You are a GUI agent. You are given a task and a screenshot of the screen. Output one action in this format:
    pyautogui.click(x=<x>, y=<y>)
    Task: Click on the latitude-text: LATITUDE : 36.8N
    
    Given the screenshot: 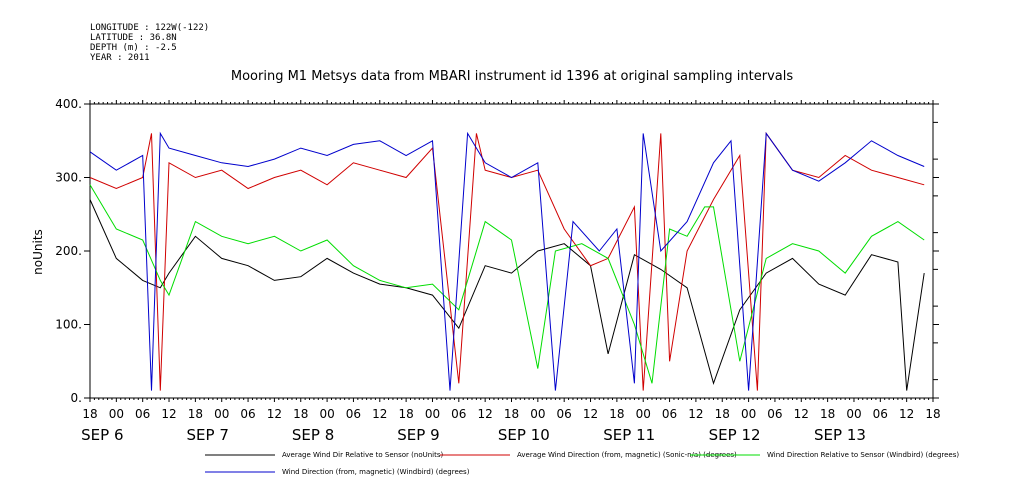 What is the action you would take?
    pyautogui.click(x=133, y=38)
    